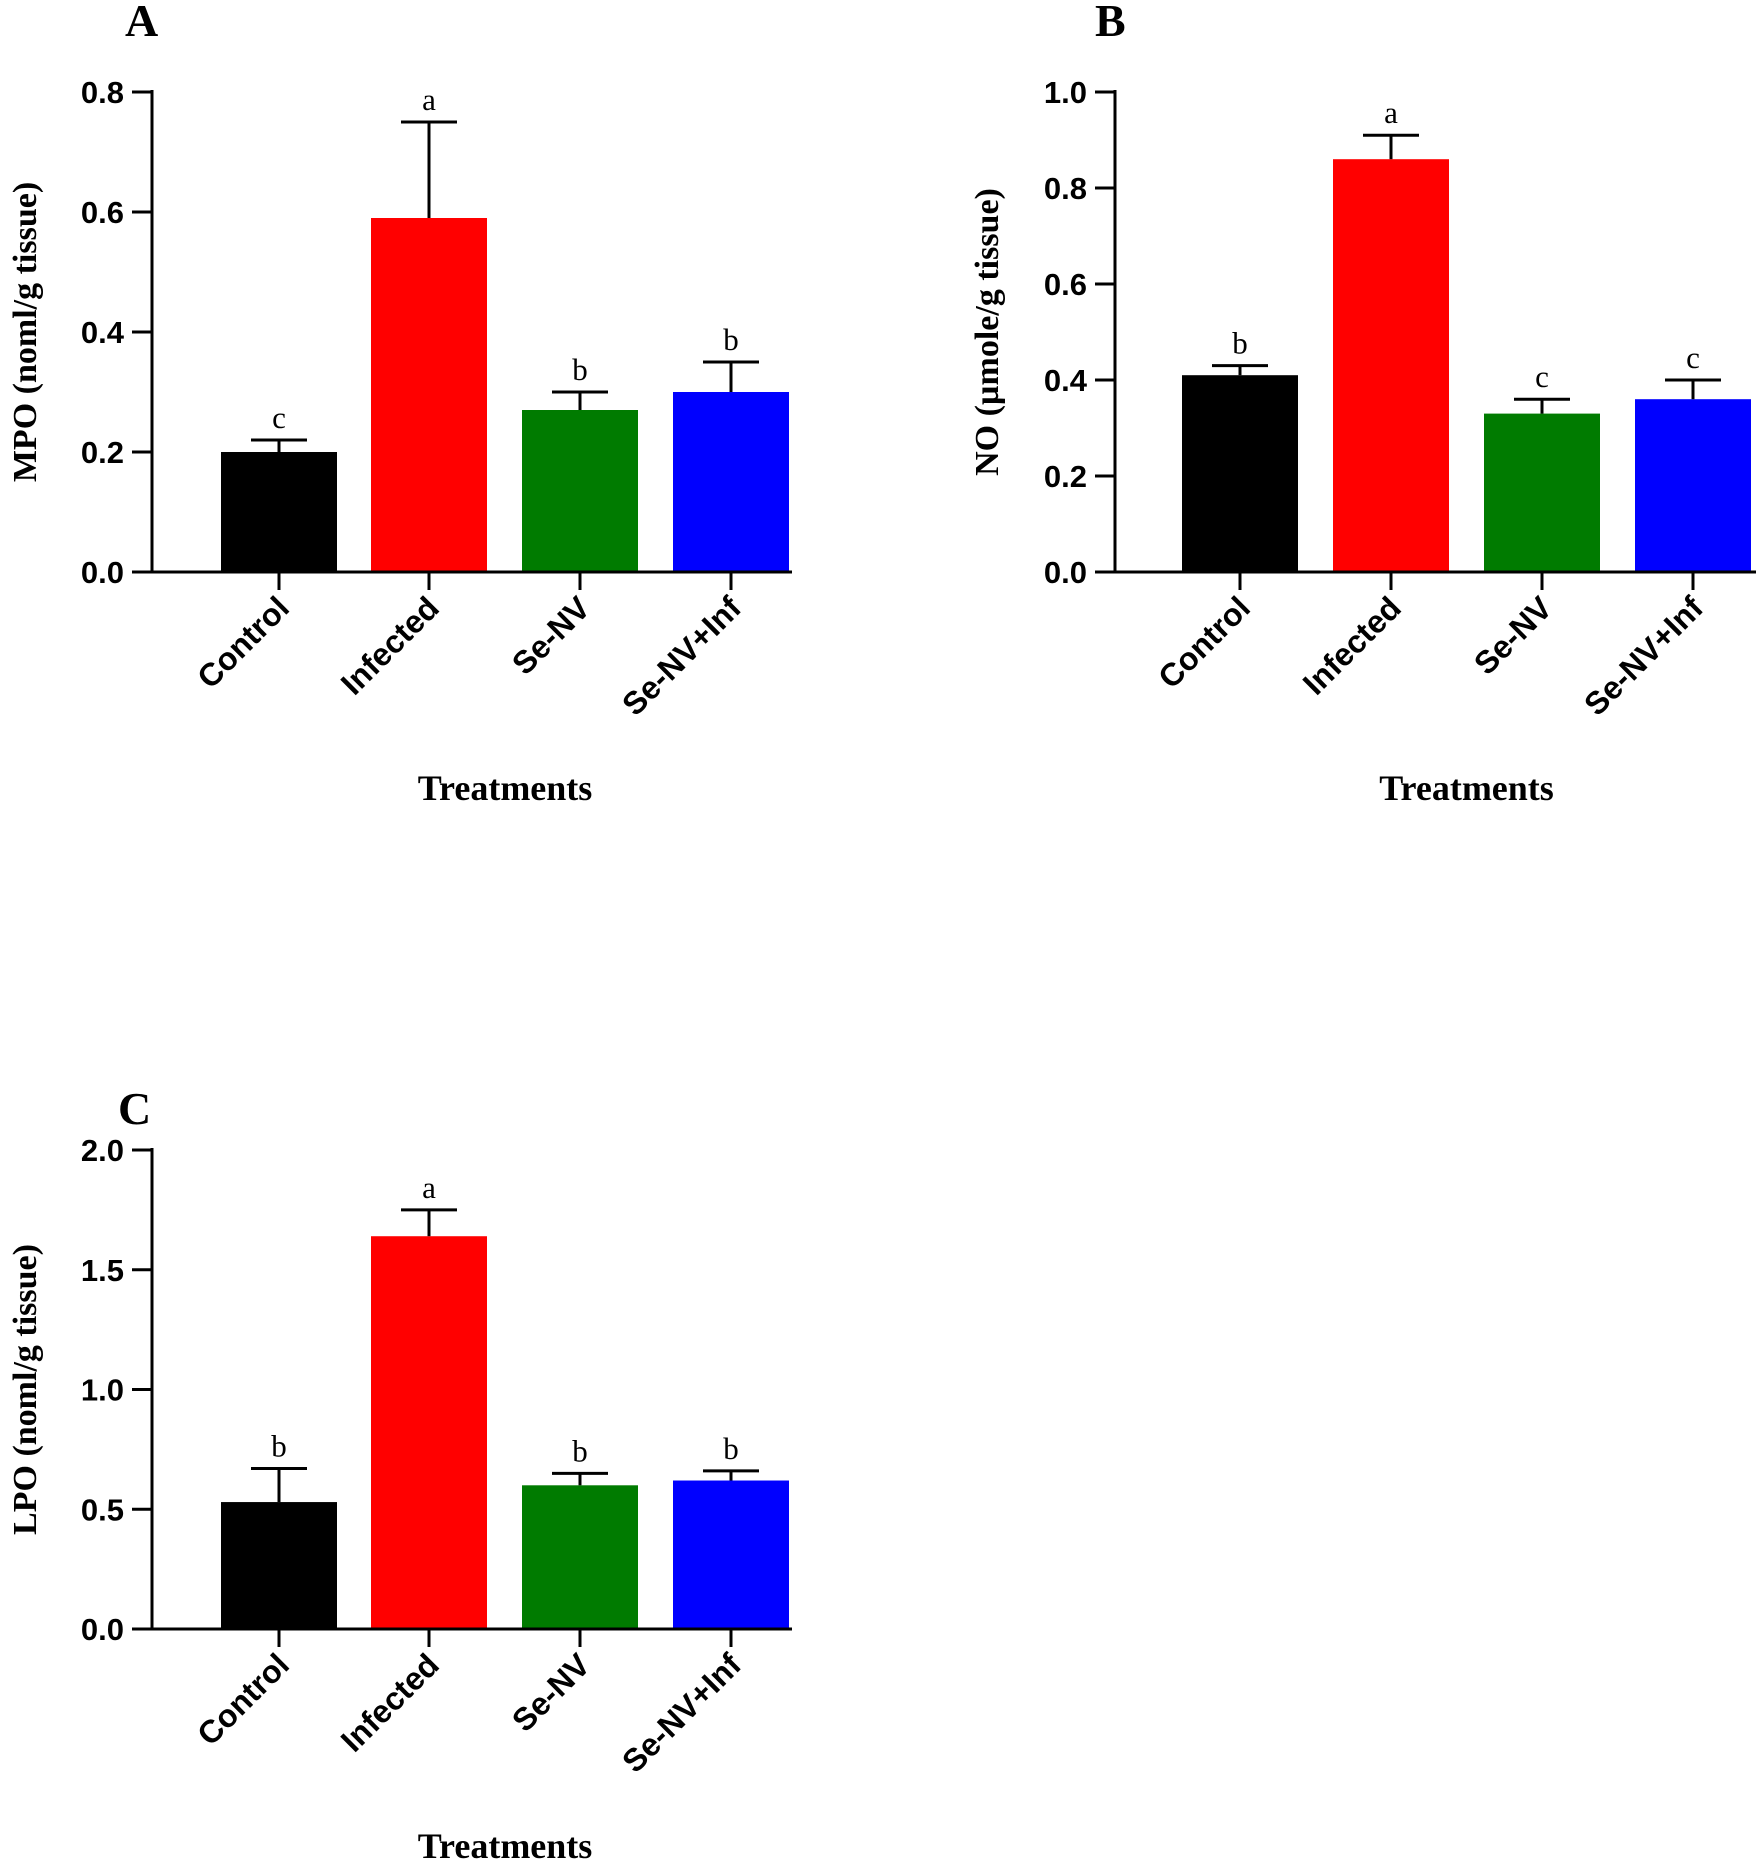 This screenshot has height=1860, width=1758. Describe the element at coordinates (681, 1712) in the screenshot. I see `panel-c-x-category-label: Se-NV+Inf` at that location.